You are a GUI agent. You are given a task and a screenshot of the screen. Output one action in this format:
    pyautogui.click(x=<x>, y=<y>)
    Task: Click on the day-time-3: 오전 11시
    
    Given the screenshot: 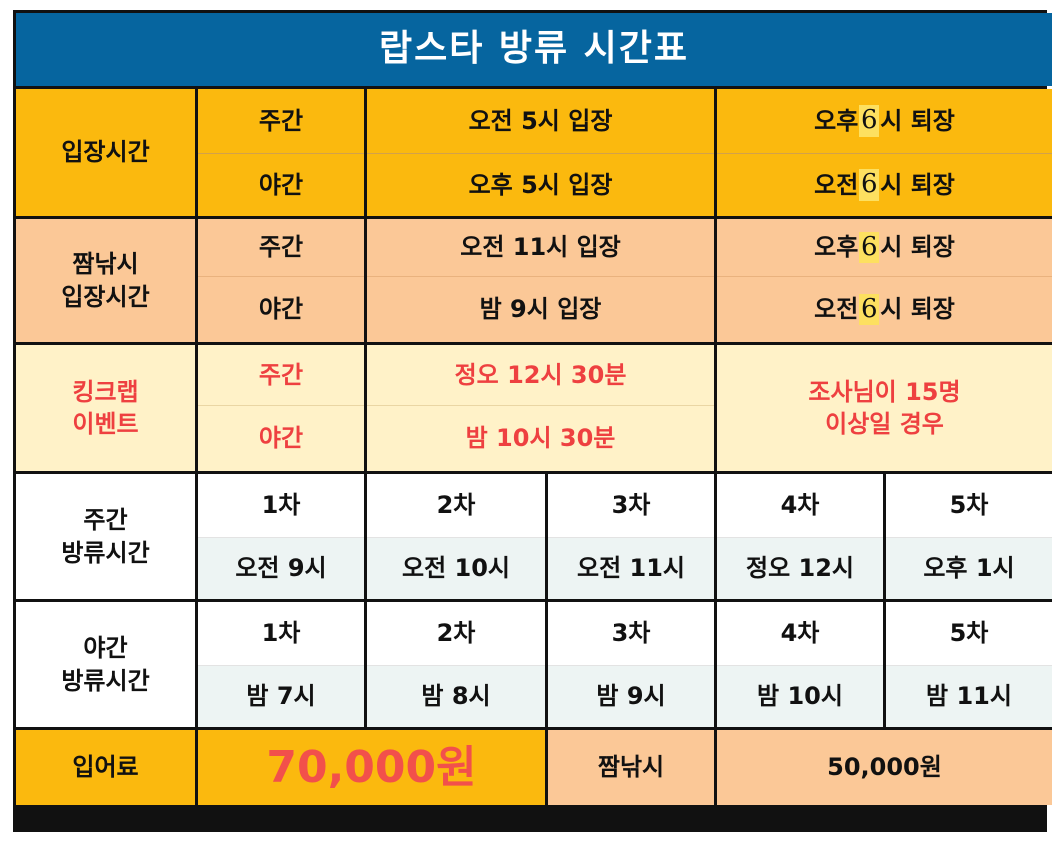 What is the action you would take?
    pyautogui.click(x=631, y=568)
    